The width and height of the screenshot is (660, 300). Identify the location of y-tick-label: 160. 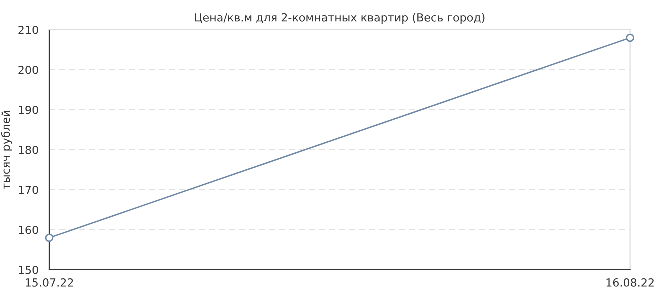
(28, 230).